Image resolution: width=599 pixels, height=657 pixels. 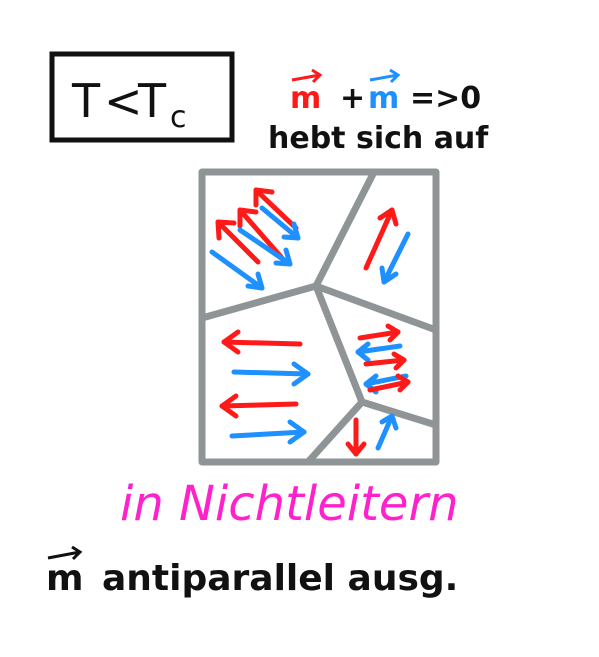 I want to click on vector-arrow-red-icon, so click(x=307, y=76).